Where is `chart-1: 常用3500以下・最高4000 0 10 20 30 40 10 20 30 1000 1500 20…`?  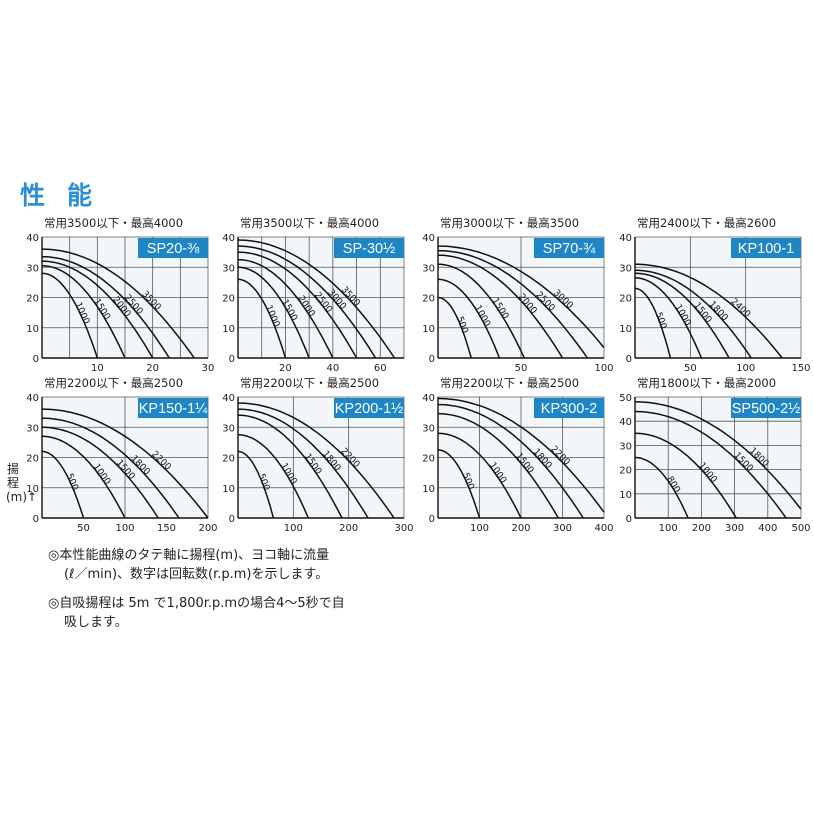
chart-1: 常用3500以下・最高4000 0 10 20 30 40 10 20 30 1000 1500 20… is located at coordinates (113, 295).